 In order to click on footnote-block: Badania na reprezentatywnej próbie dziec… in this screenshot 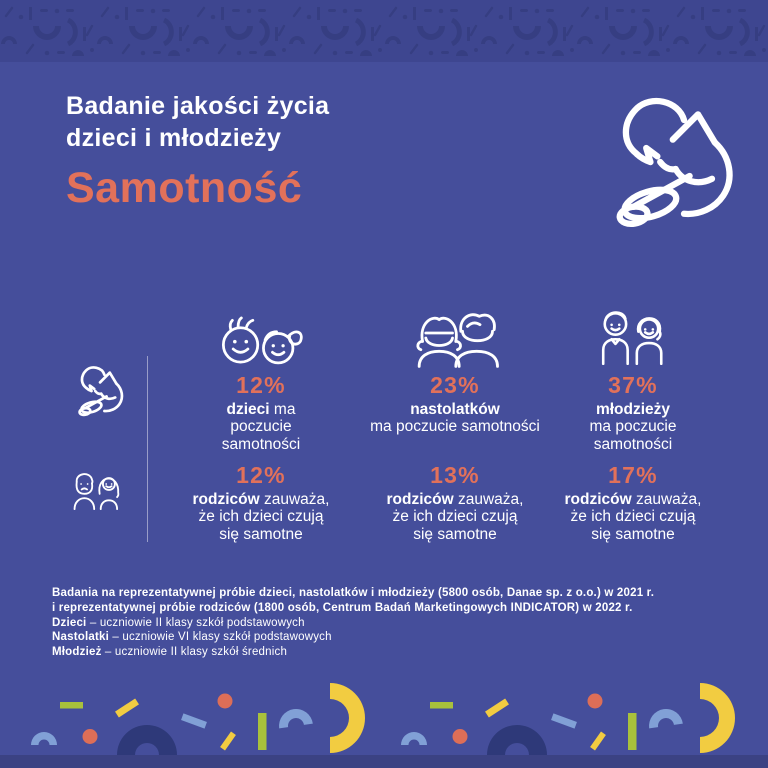, I will do `click(353, 623)`.